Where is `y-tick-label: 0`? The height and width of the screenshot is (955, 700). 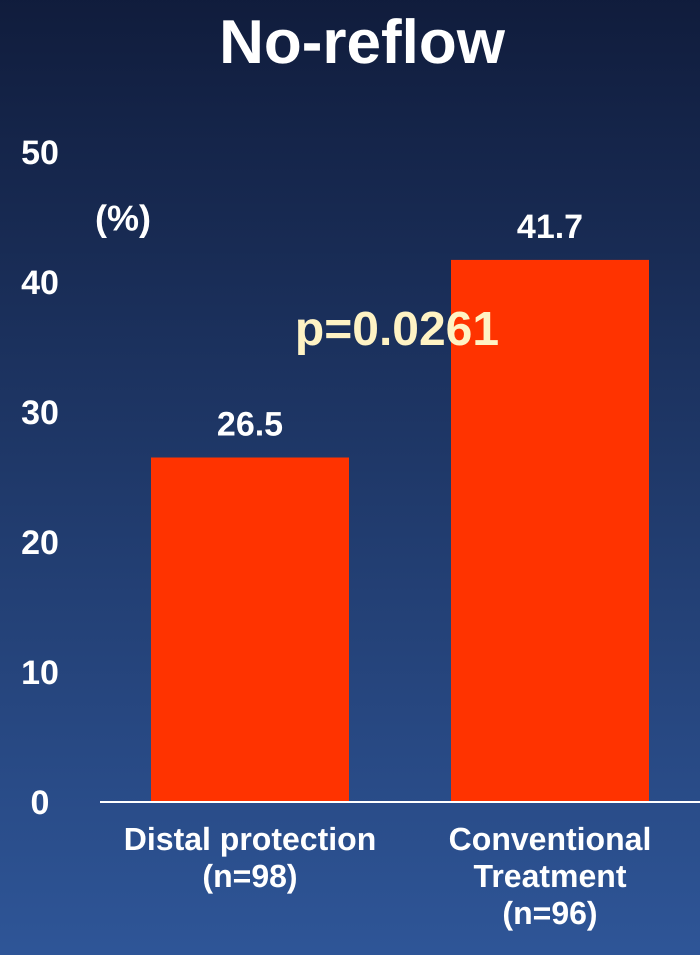
y-tick-label: 0 is located at coordinates (40, 803).